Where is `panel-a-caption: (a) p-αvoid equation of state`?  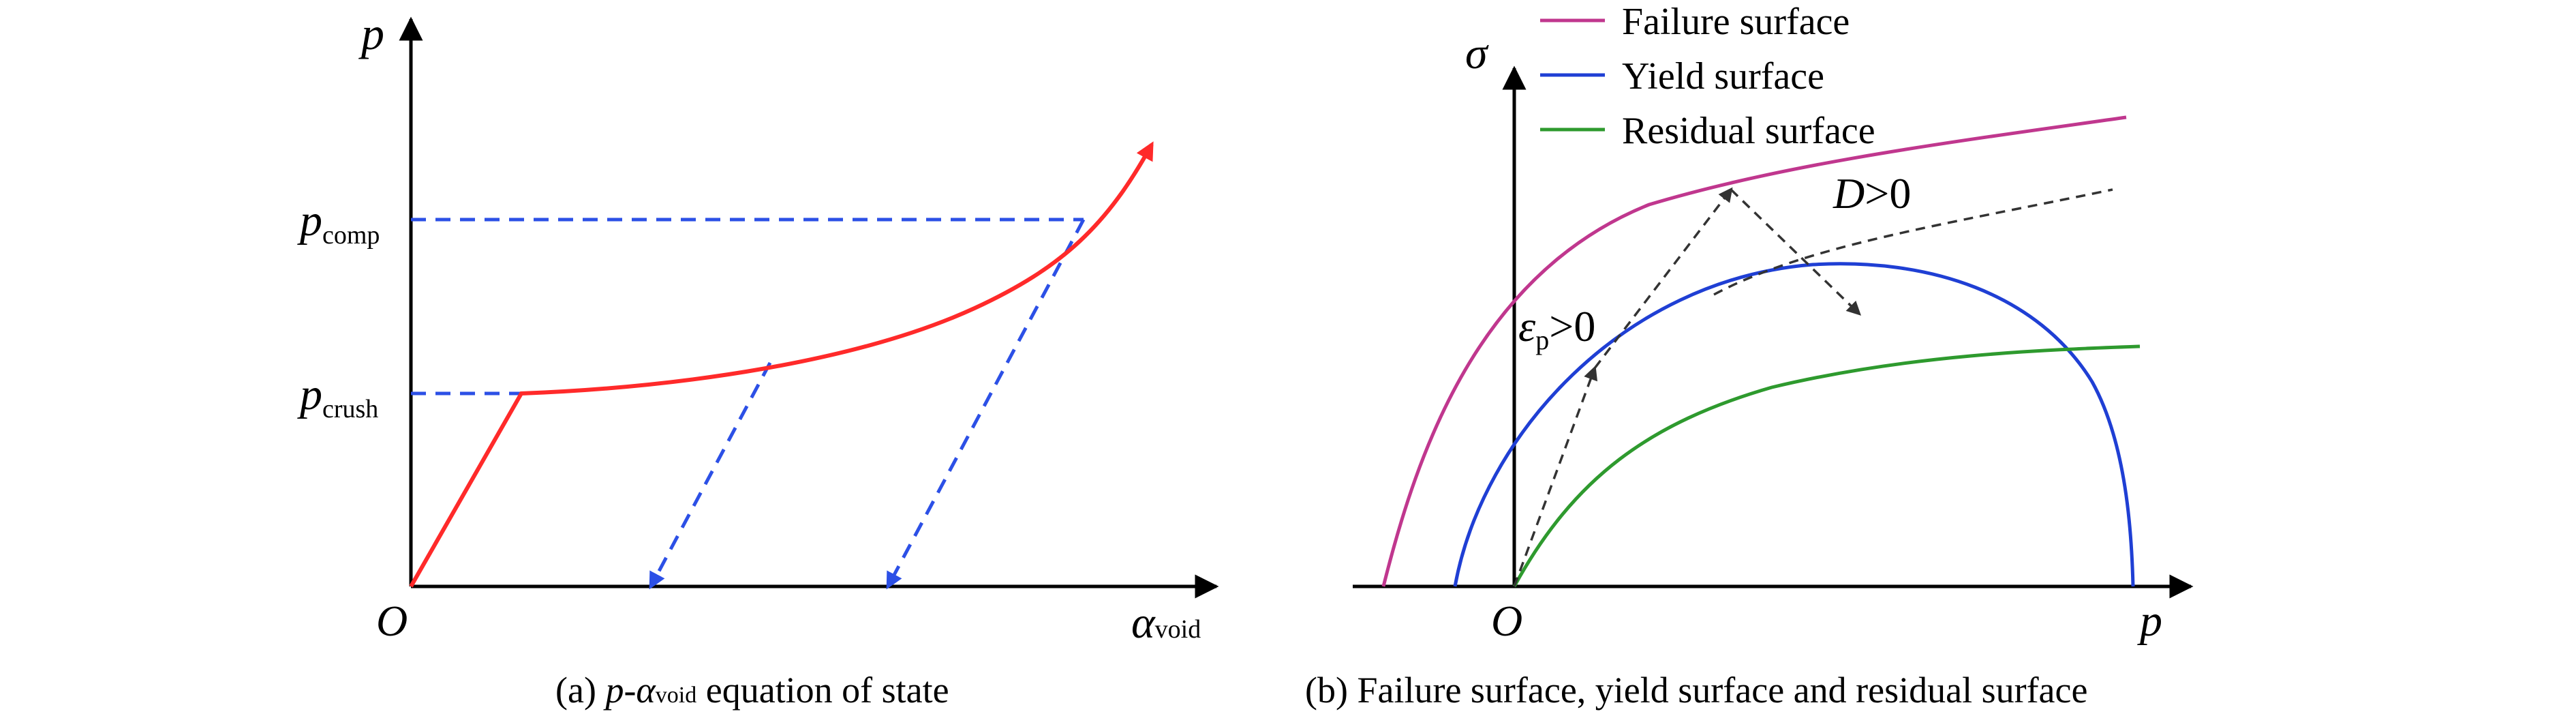 panel-a-caption: (a) p-αvoid equation of state is located at coordinates (752, 690).